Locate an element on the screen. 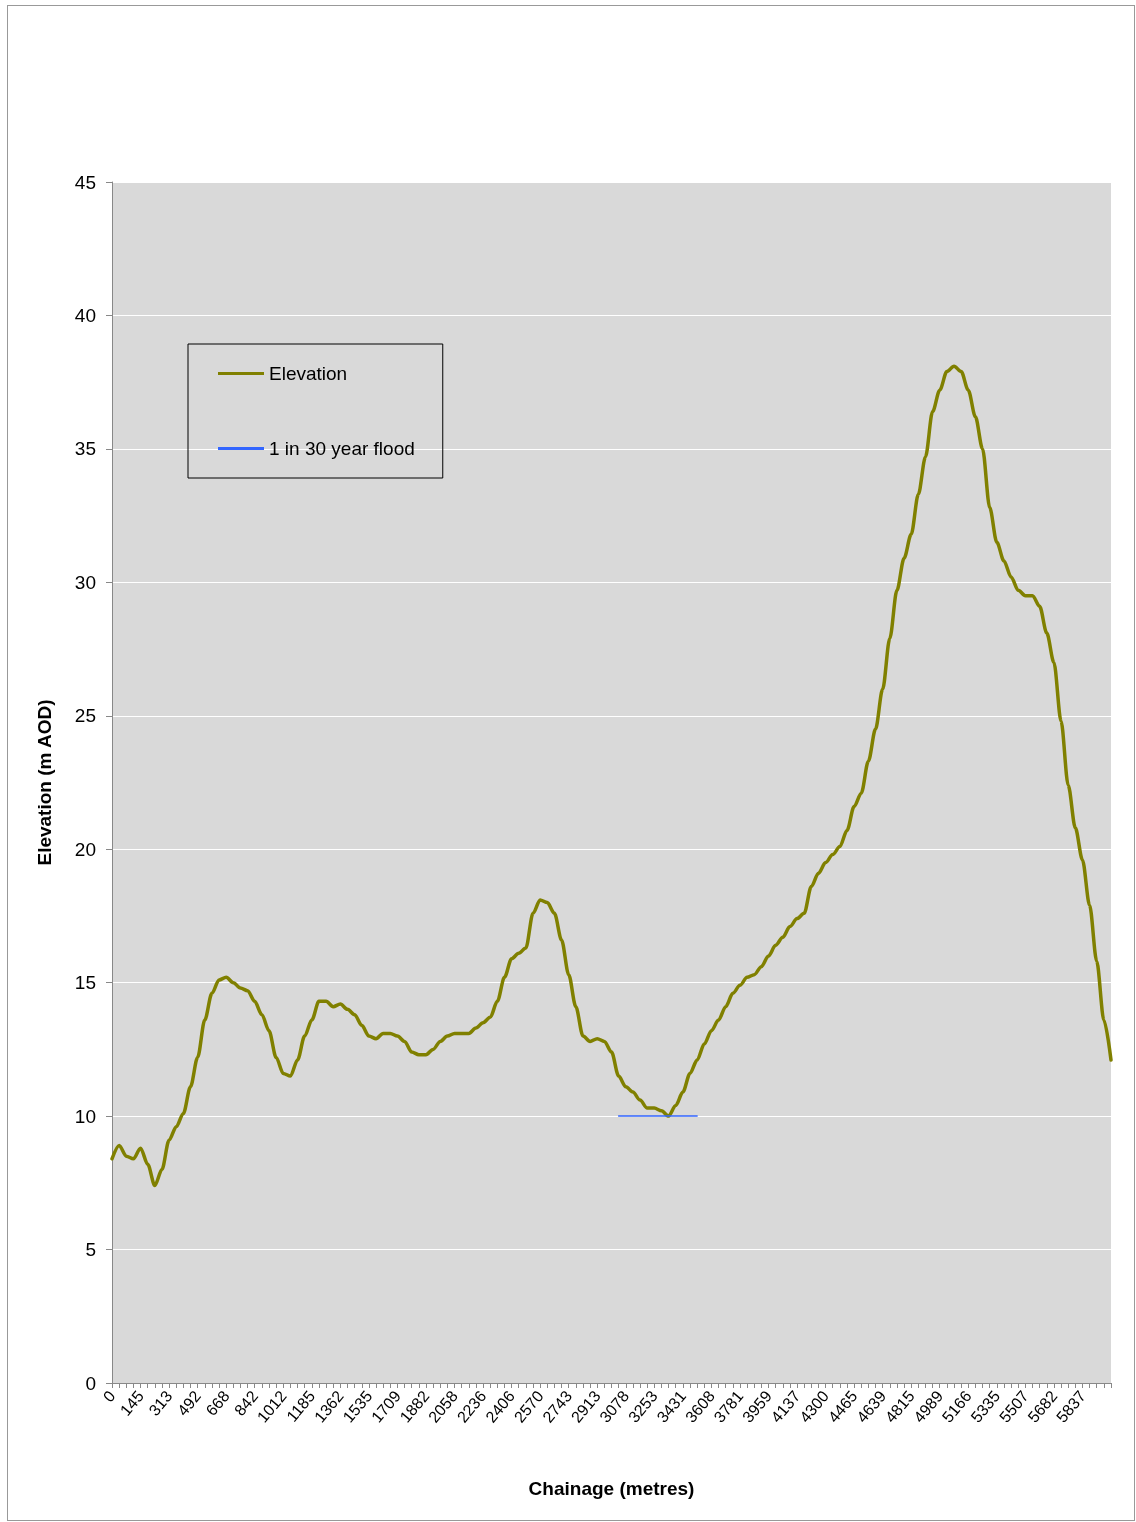 The image size is (1136, 1522). x-axis-title: Chainage (metres) is located at coordinates (611, 1488).